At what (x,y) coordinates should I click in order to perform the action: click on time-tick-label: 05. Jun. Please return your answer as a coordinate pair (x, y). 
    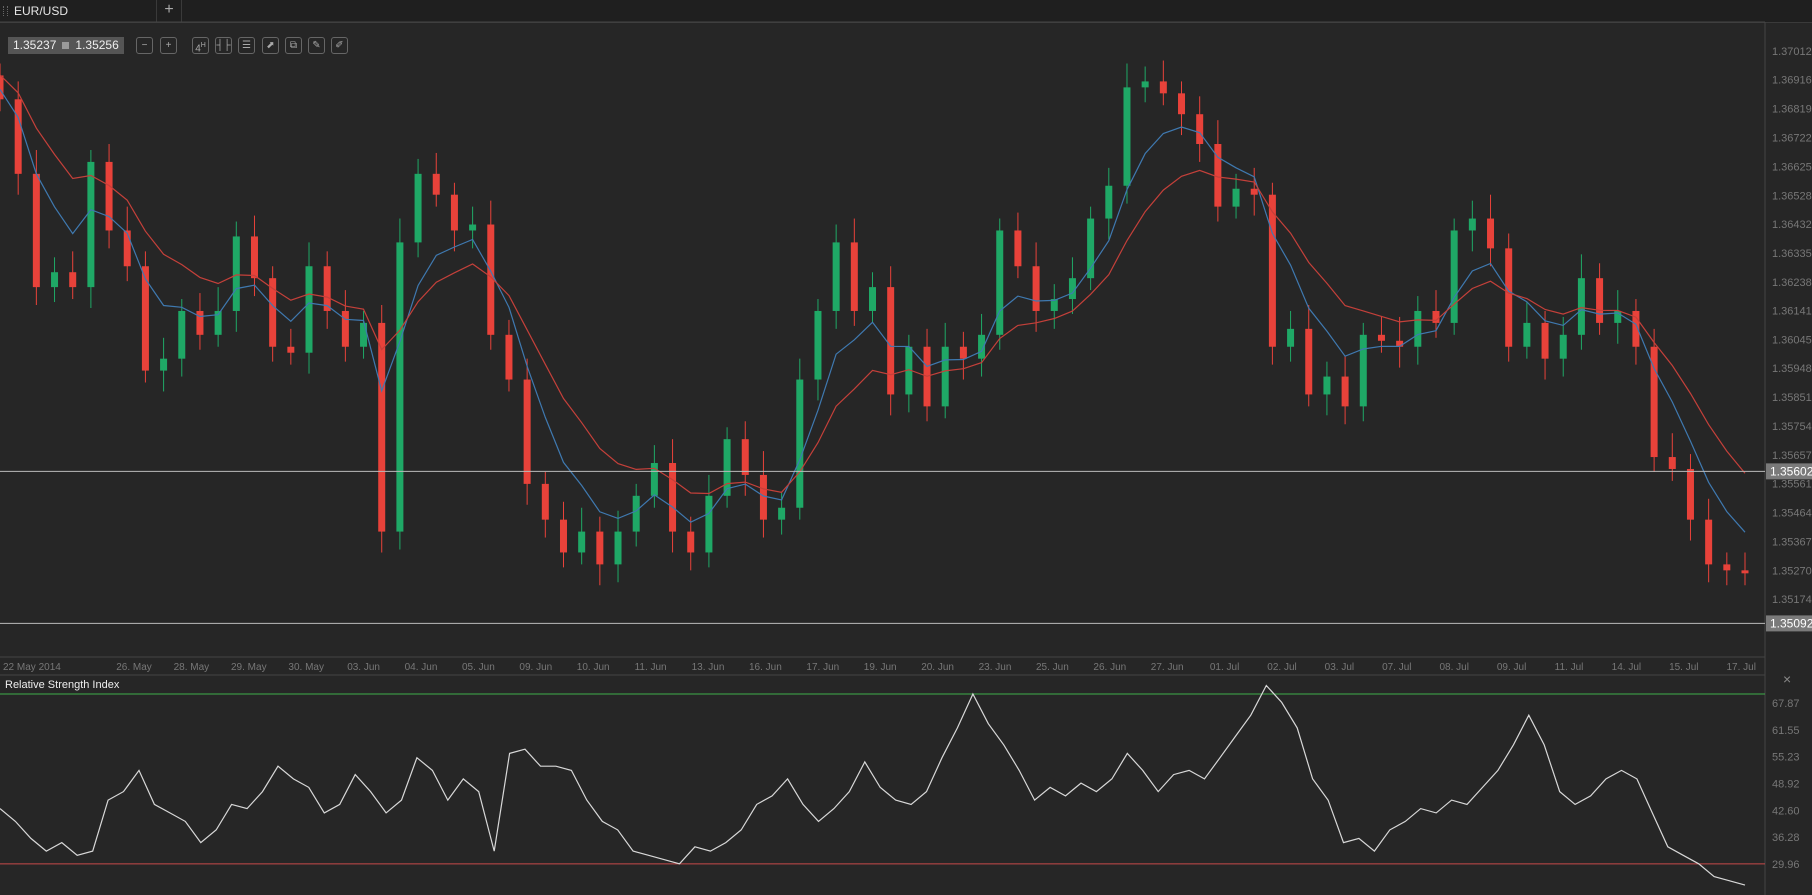
    Looking at the image, I should click on (478, 667).